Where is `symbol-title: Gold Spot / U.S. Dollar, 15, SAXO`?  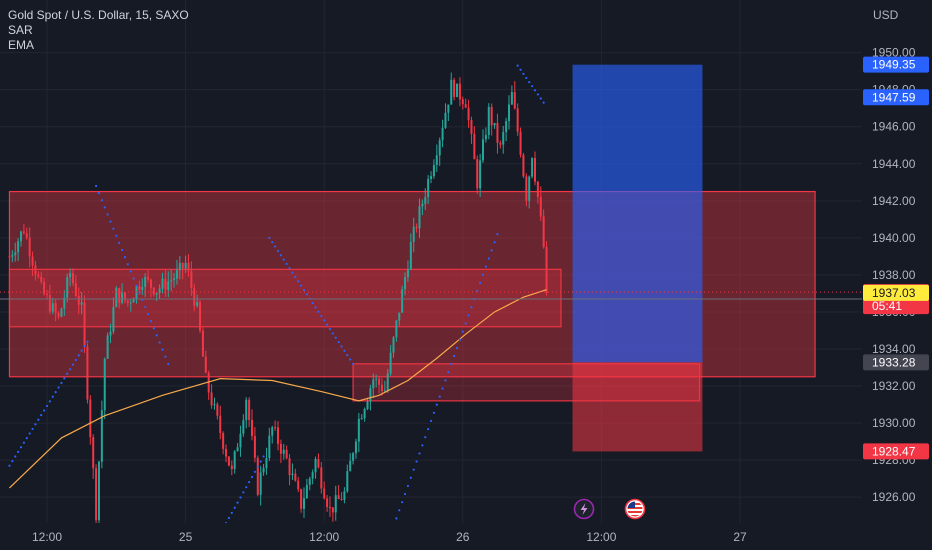 symbol-title: Gold Spot / U.S. Dollar, 15, SAXO is located at coordinates (98, 15).